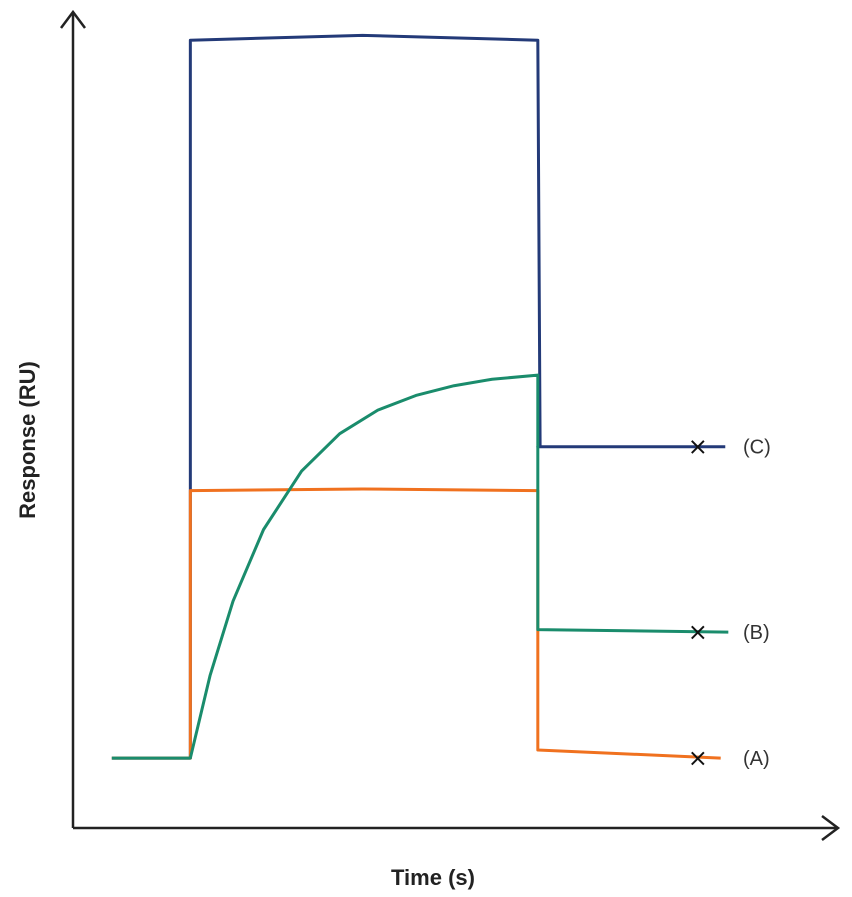 The height and width of the screenshot is (897, 852). I want to click on y-axis-arrow-icon, so click(73, 19).